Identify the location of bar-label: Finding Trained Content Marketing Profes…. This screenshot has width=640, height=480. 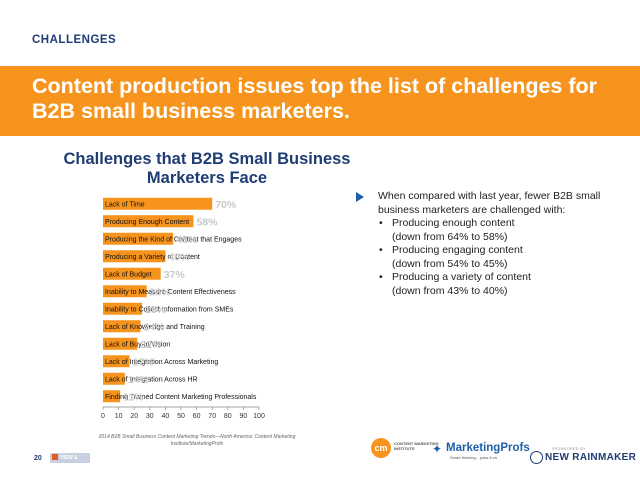
(181, 397).